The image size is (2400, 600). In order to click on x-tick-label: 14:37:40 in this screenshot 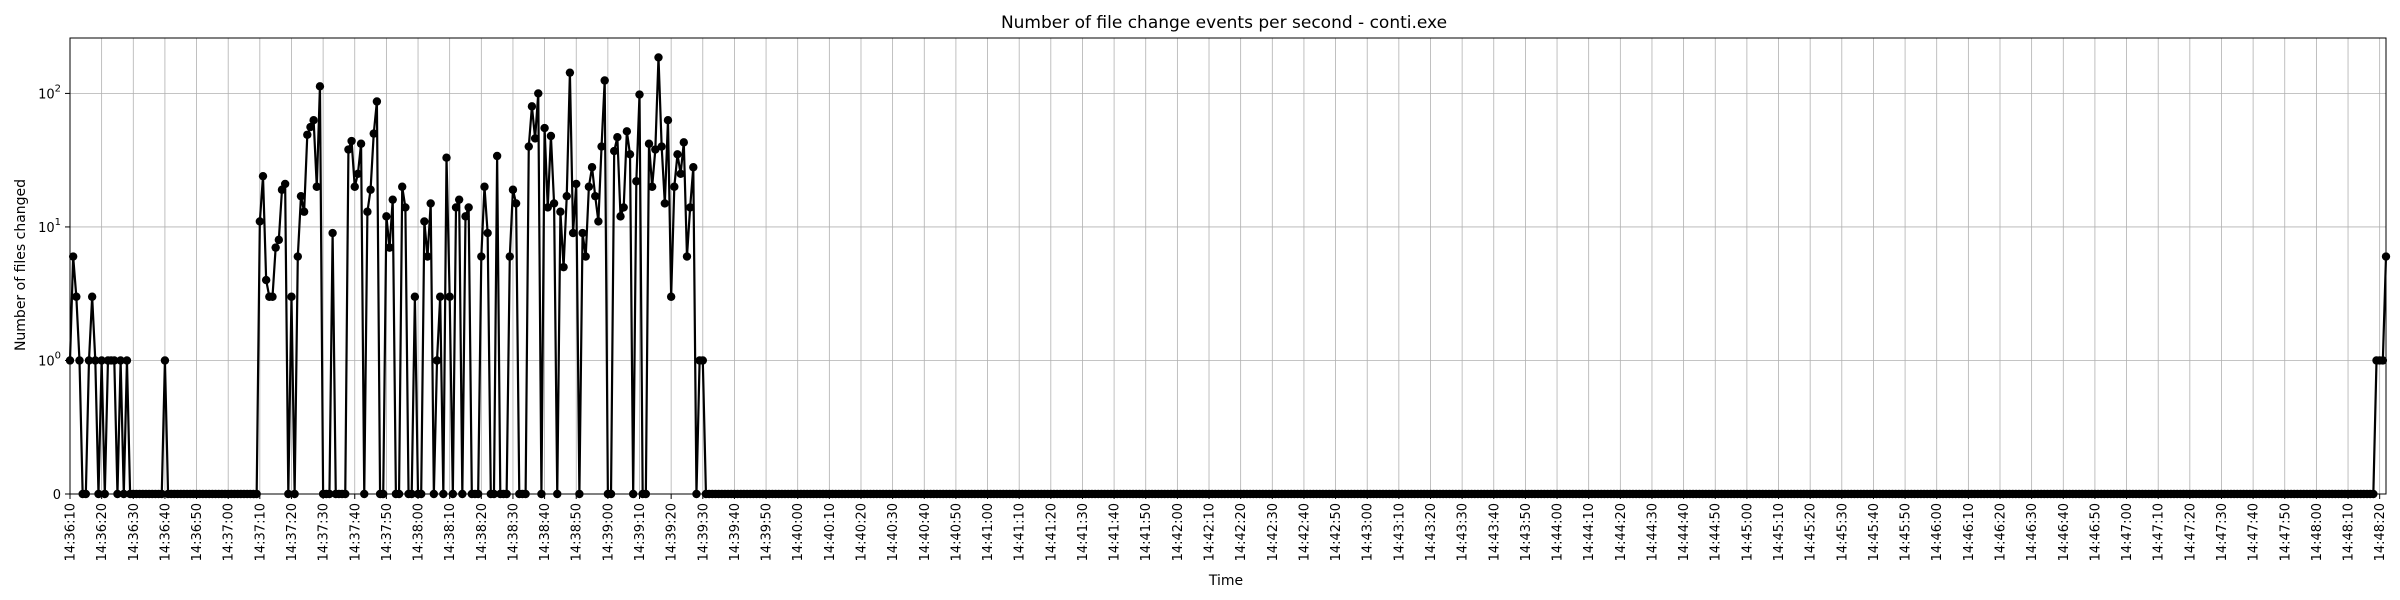, I will do `click(355, 532)`.